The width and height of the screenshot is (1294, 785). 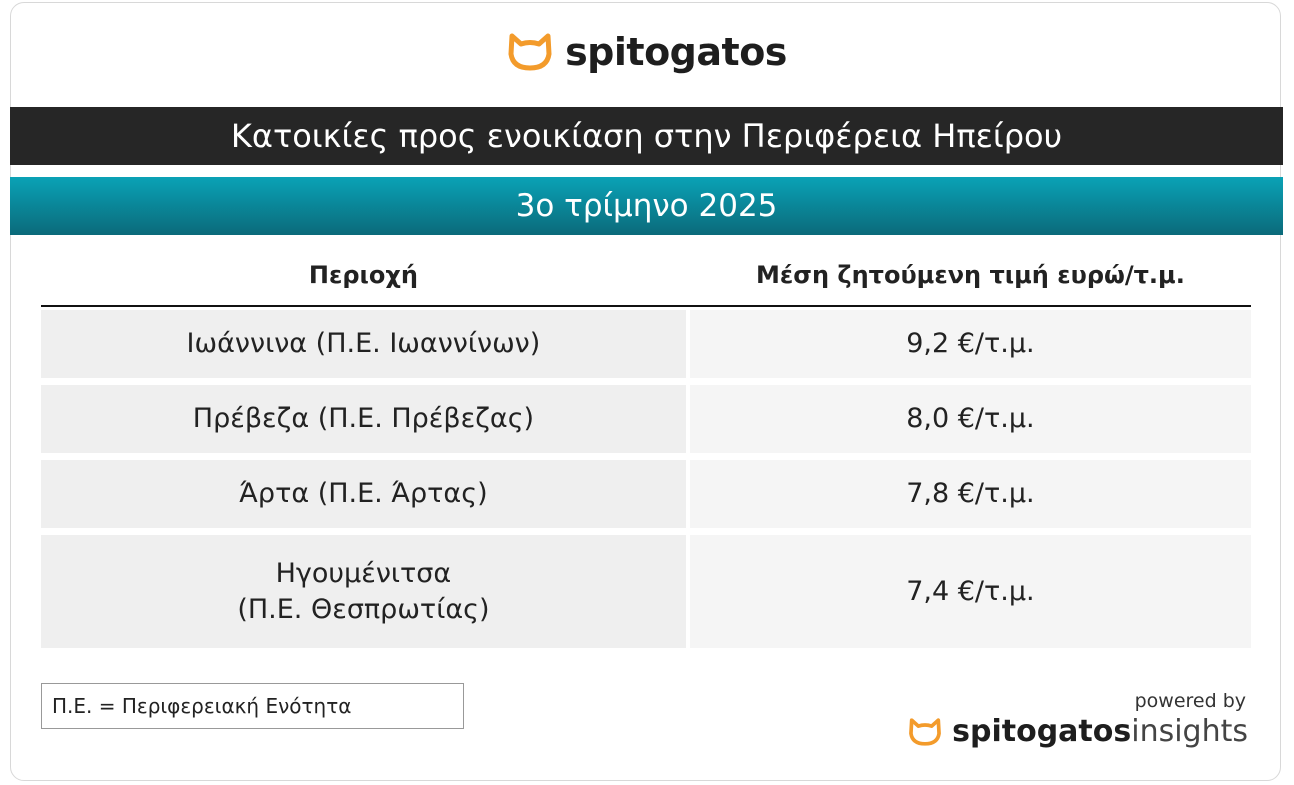 What do you see at coordinates (676, 52) in the screenshot?
I see `logo-text: spitogatos` at bounding box center [676, 52].